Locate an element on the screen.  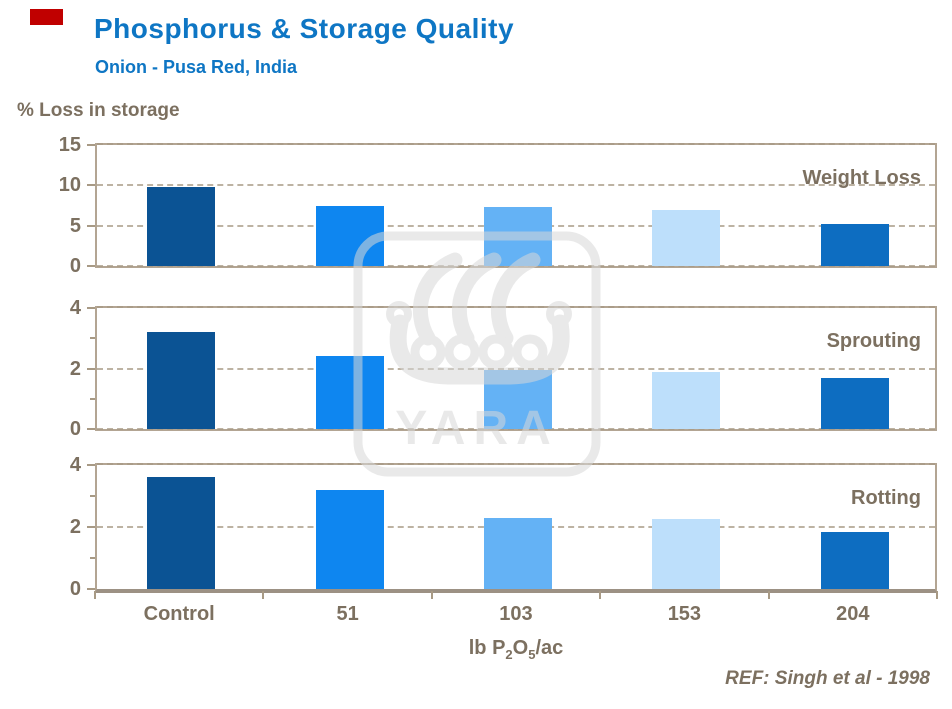
y-tick-label: 5 is located at coordinates (75, 225).